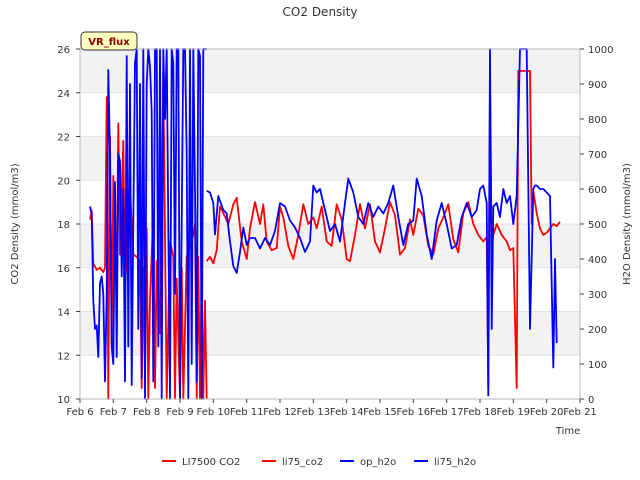 This screenshot has width=640, height=480. What do you see at coordinates (597, 365) in the screenshot?
I see `y2-tick-label: 100` at bounding box center [597, 365].